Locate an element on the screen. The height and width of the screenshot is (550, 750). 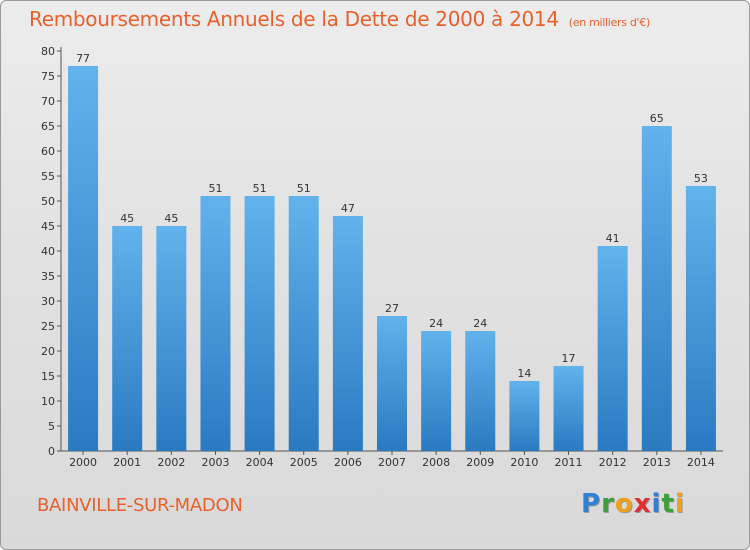
proxiti-logo: Proxiti is located at coordinates (633, 504).